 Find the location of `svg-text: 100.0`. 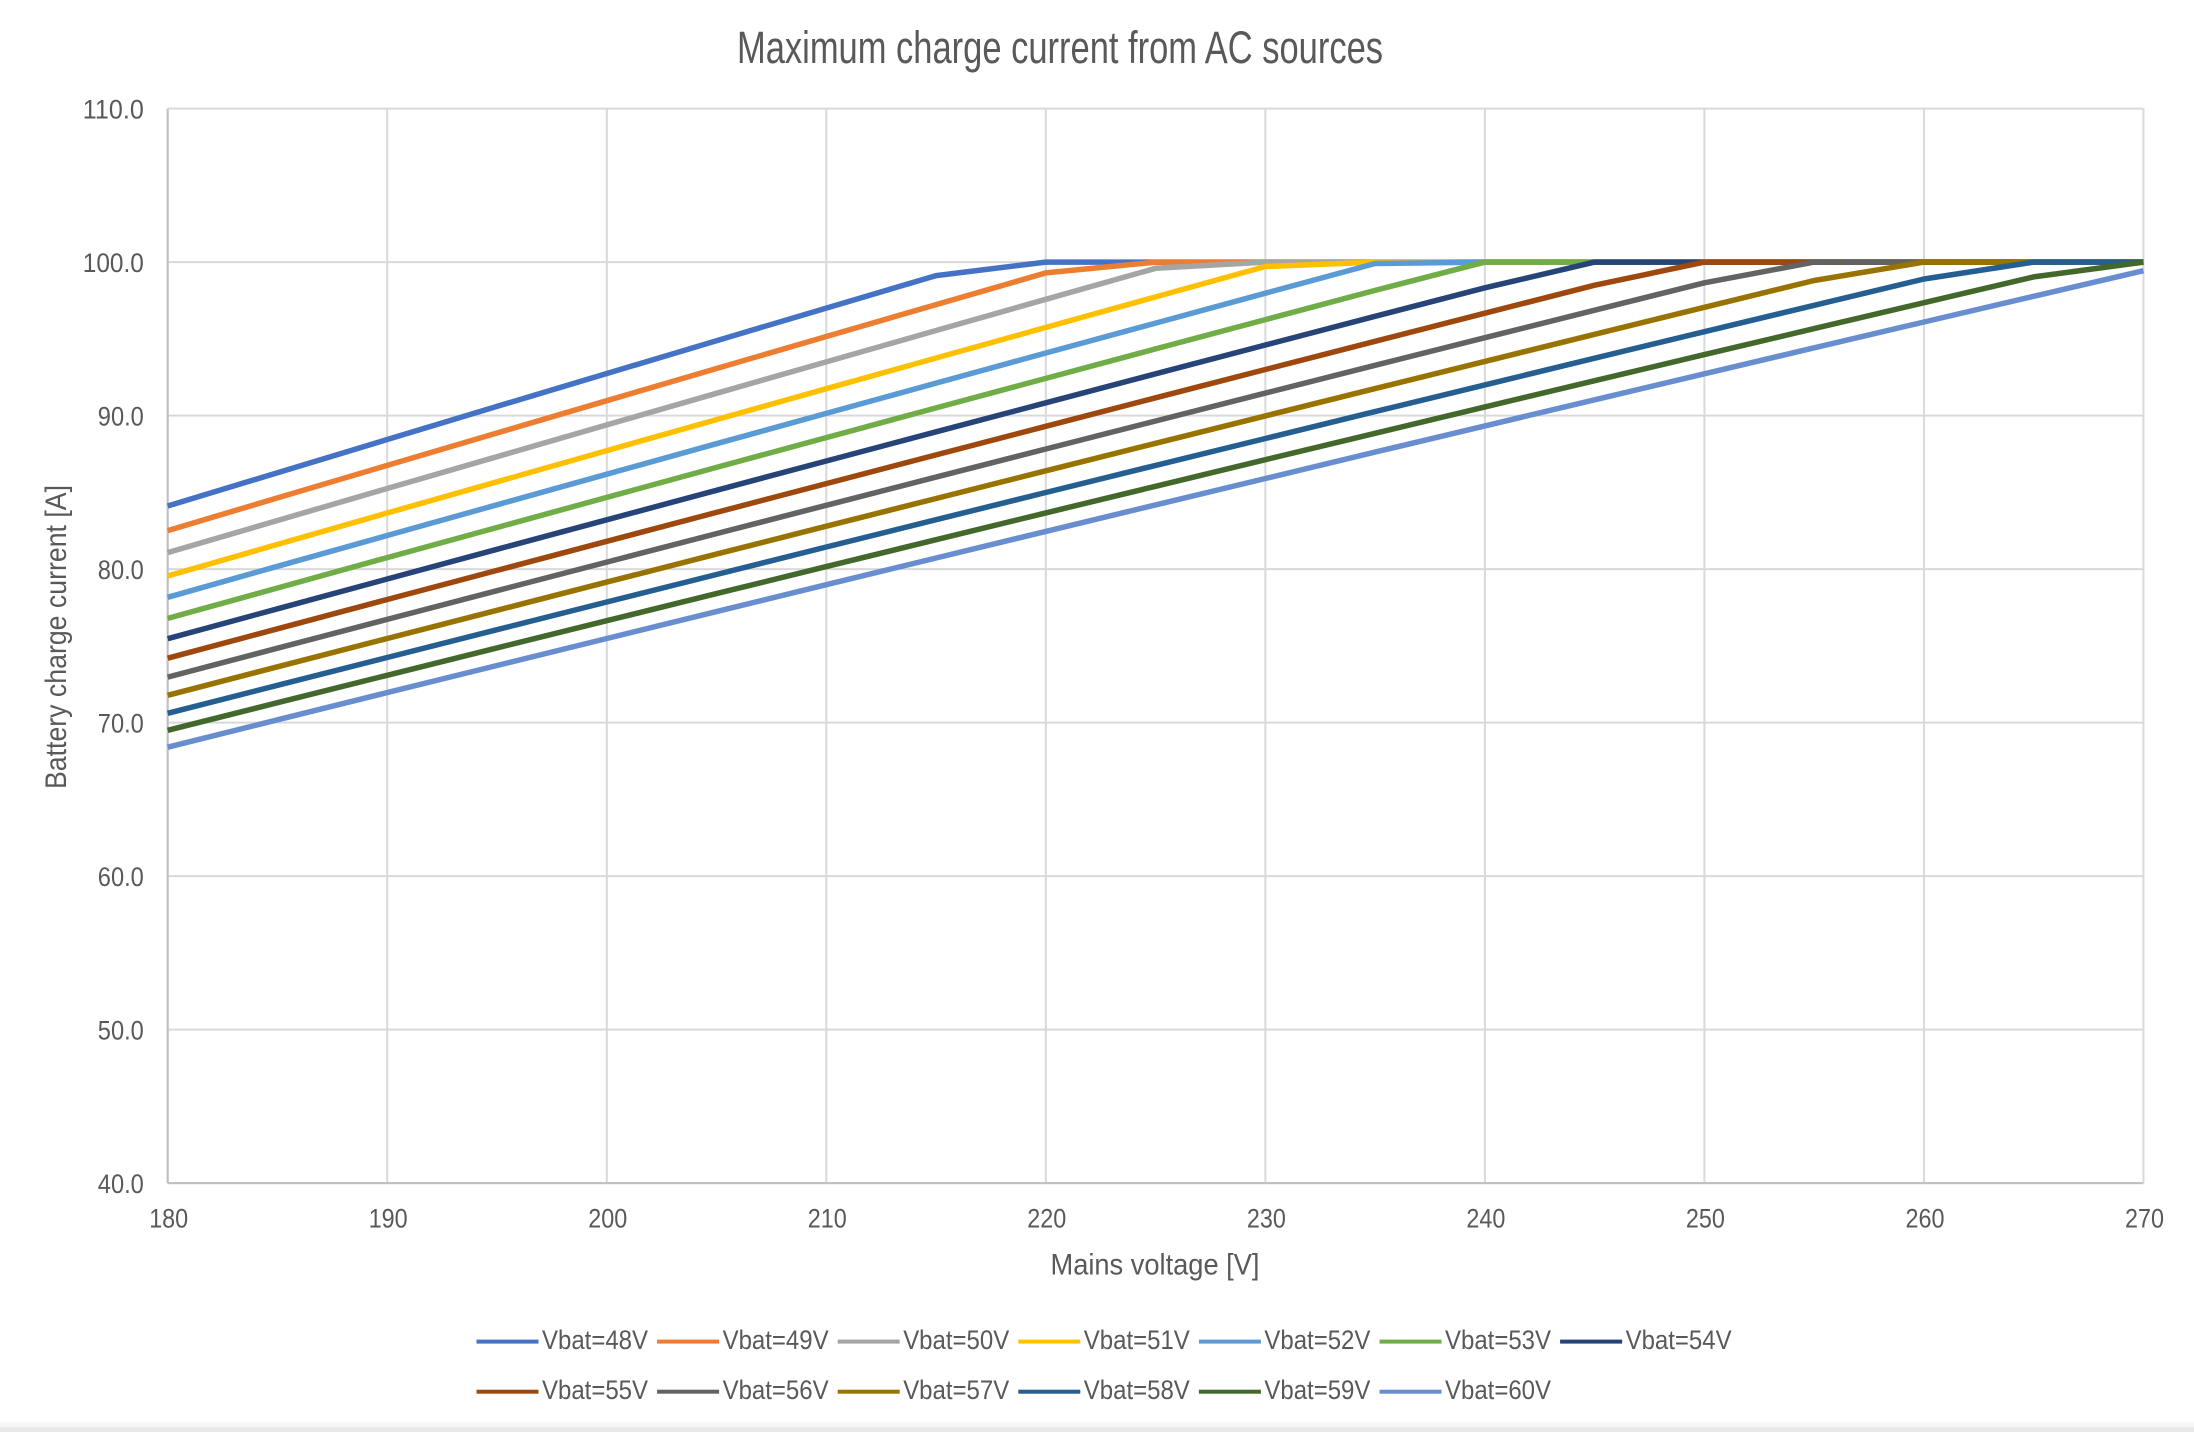

svg-text: 100.0 is located at coordinates (113, 263).